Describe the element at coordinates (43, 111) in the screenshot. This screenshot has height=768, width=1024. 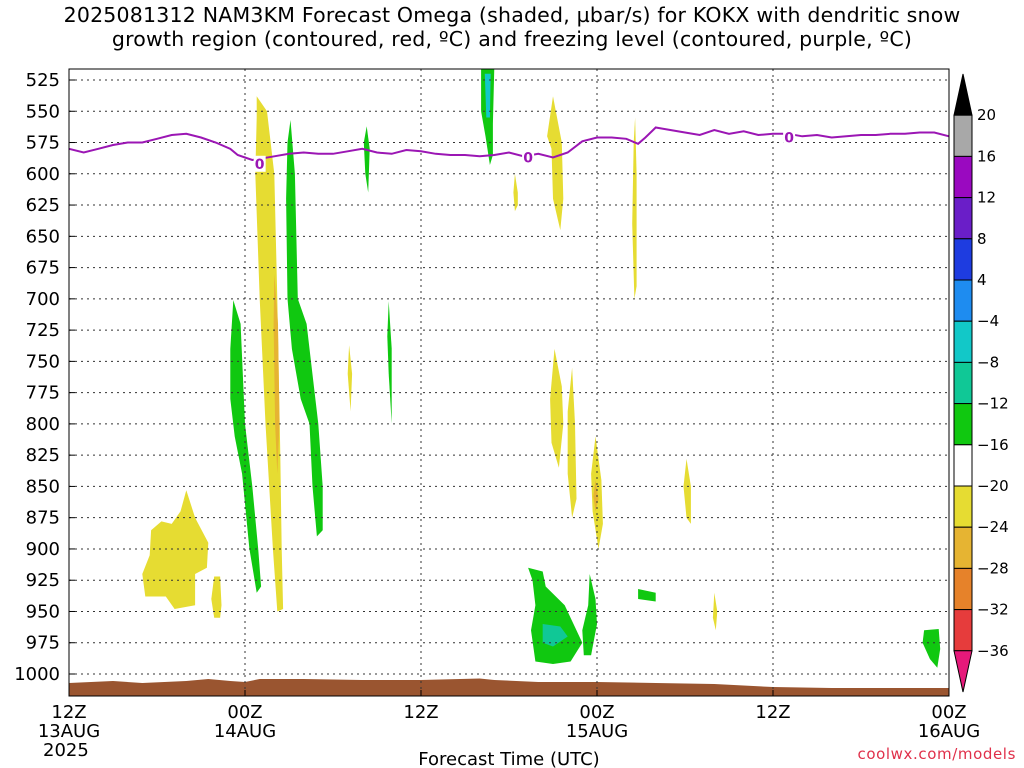
I see `y-tick-label: 550` at that location.